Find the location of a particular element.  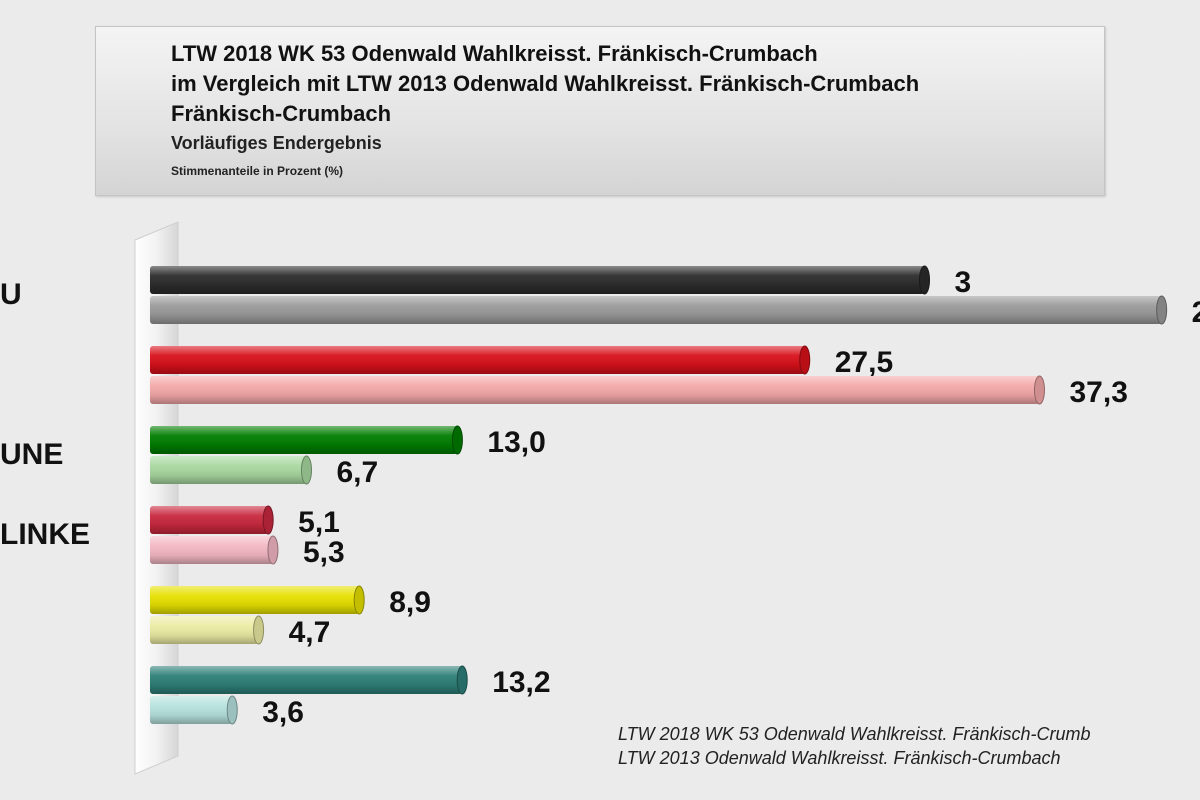

chart-subtitle: Vorläufiges Endergebnis is located at coordinates (276, 143).